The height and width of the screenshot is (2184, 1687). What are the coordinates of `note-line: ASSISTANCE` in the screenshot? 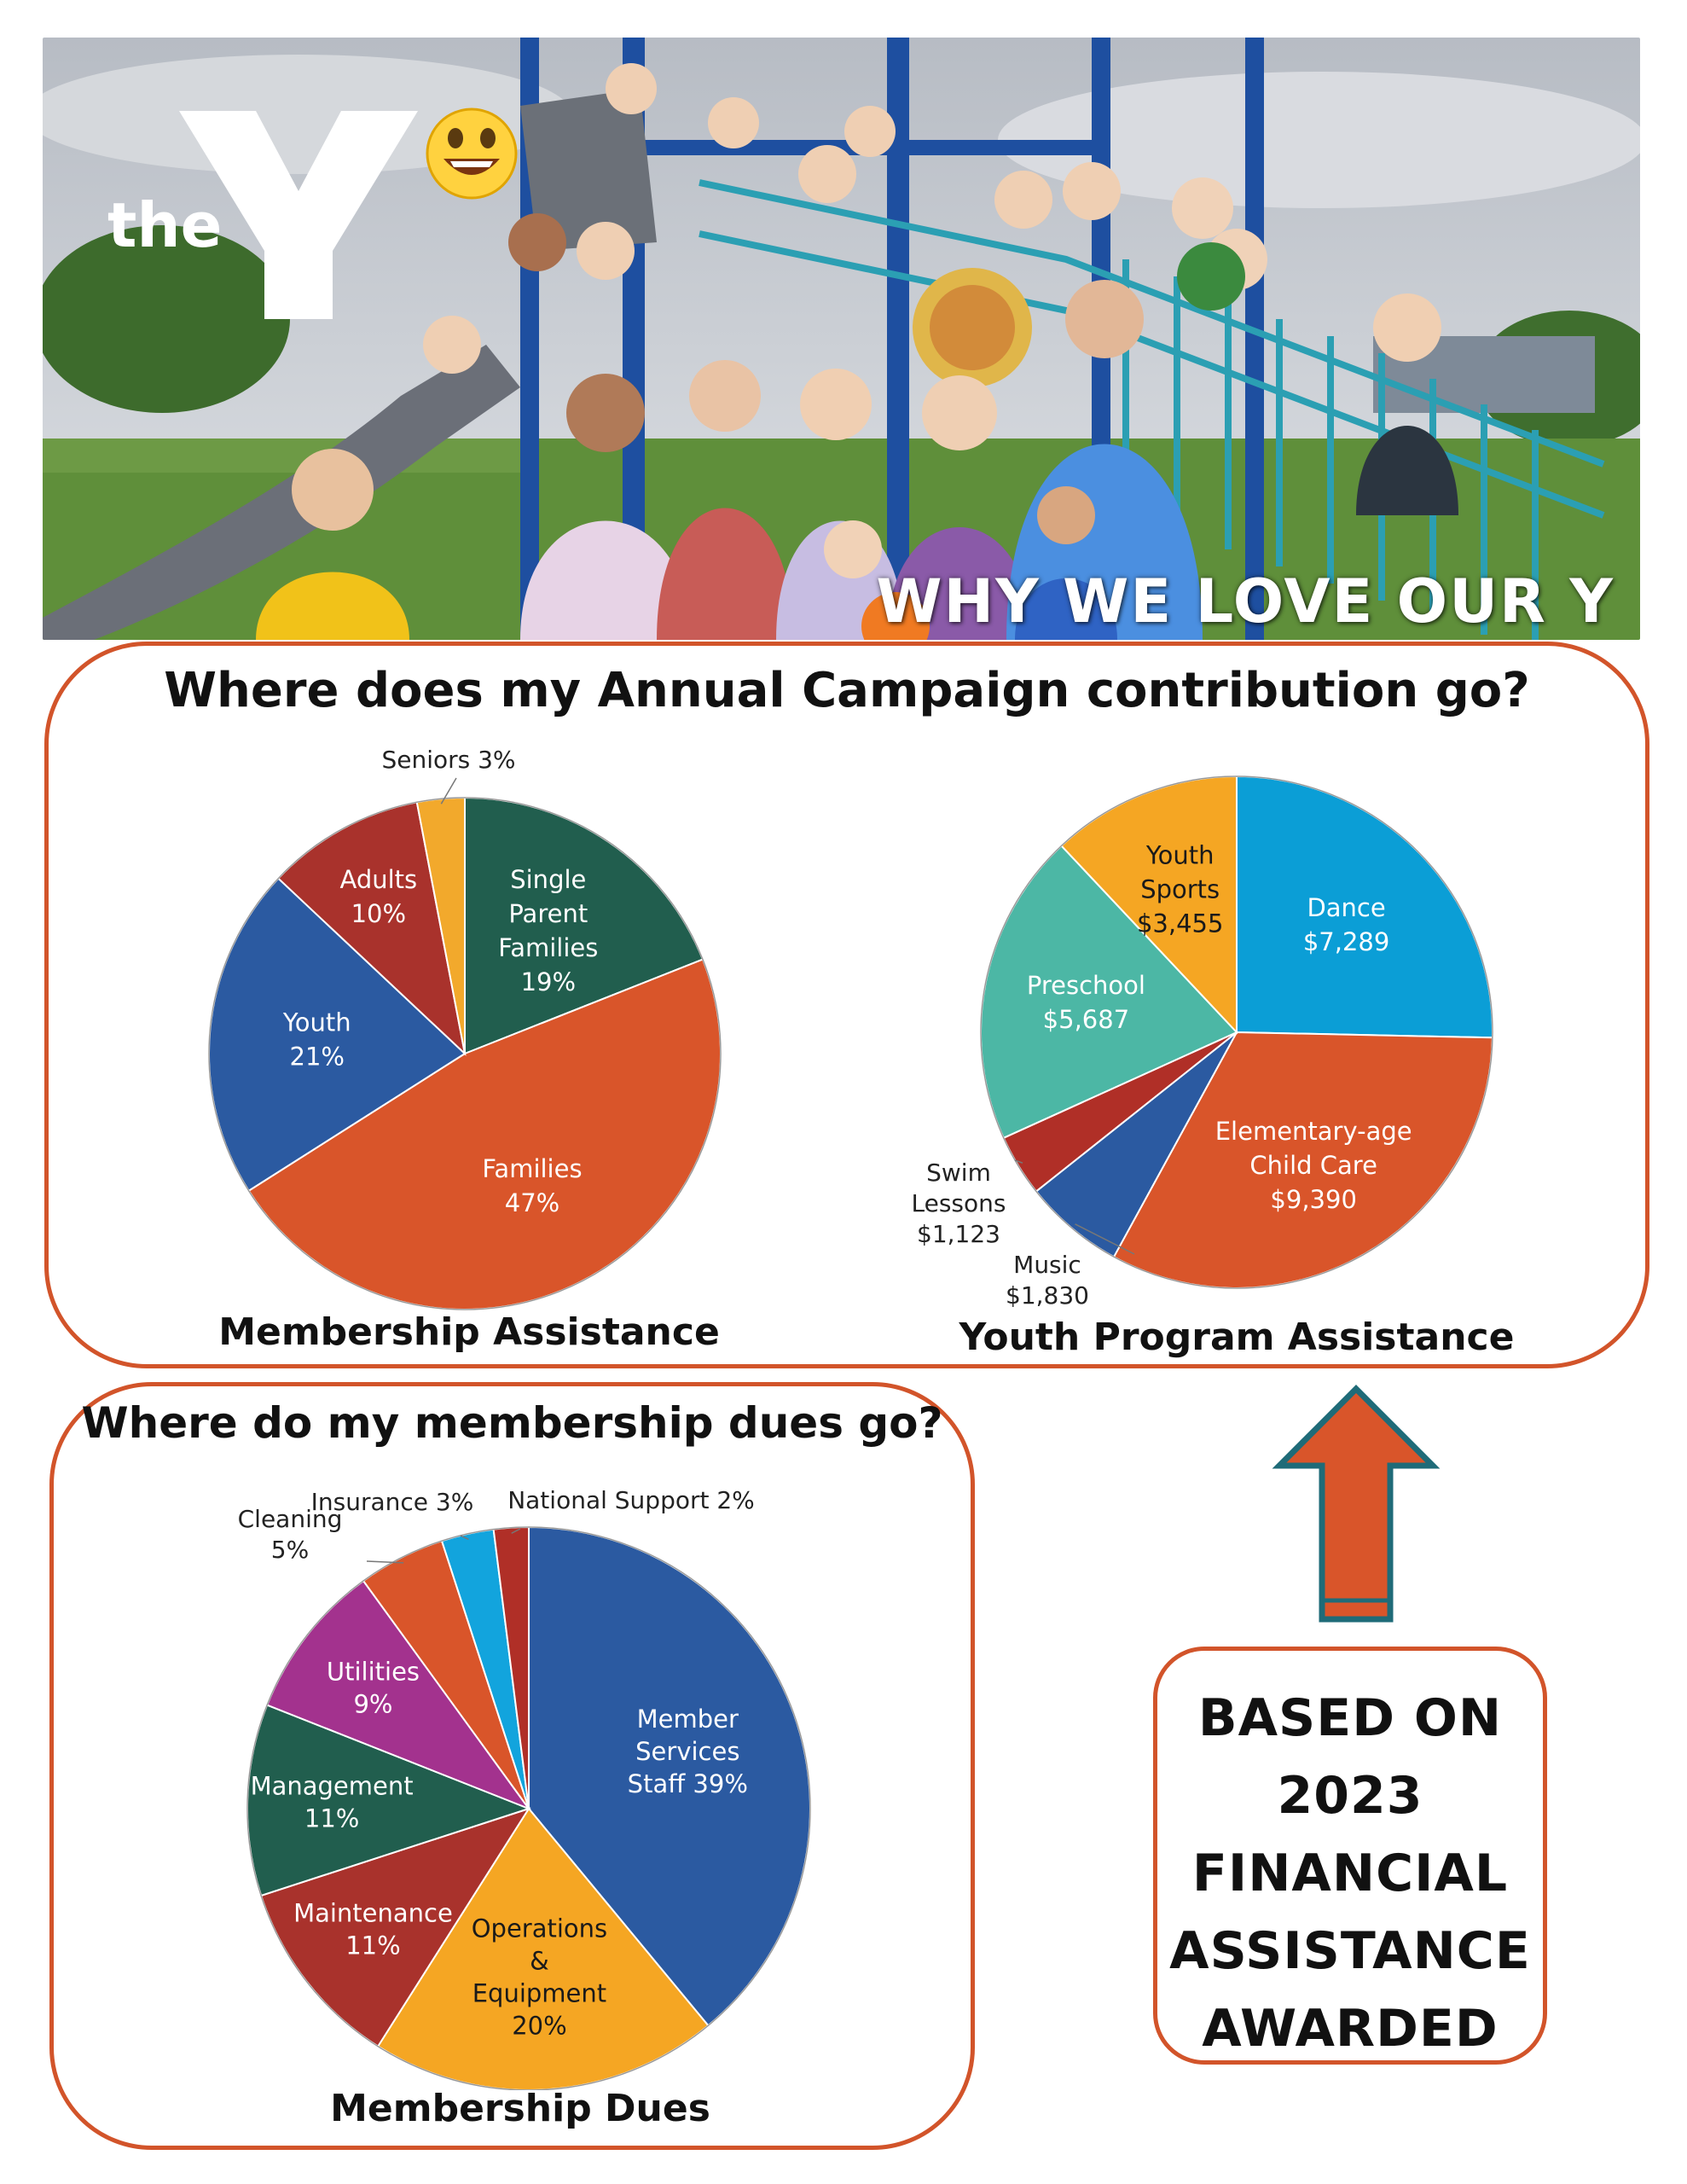 It's located at (1350, 1951).